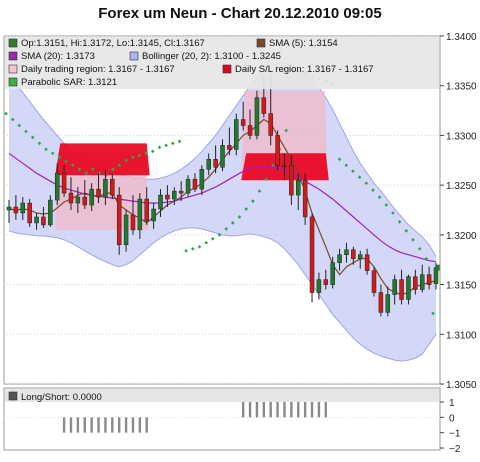 The height and width of the screenshot is (462, 480). What do you see at coordinates (461, 286) in the screenshot?
I see `y-tick-label: 1.3150` at bounding box center [461, 286].